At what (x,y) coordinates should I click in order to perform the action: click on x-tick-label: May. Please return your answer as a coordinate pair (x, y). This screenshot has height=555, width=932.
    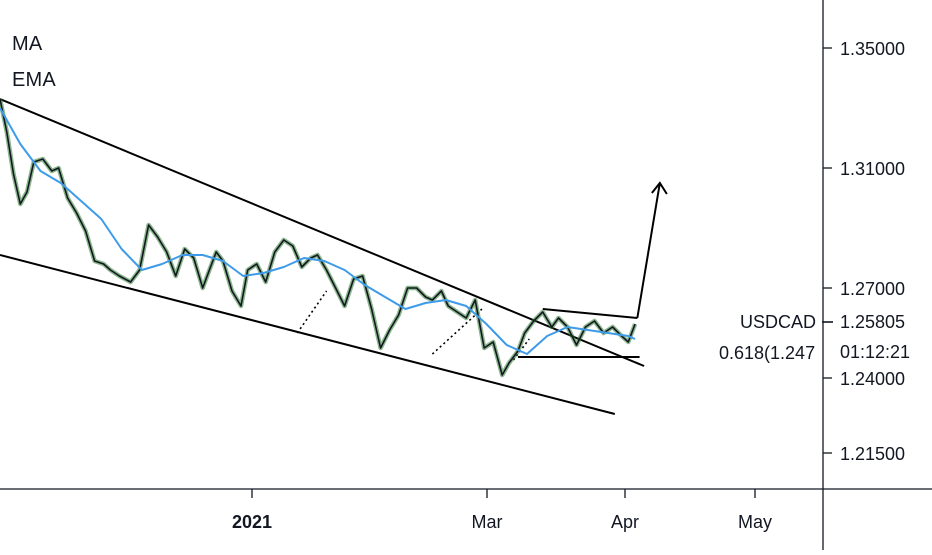
    Looking at the image, I should click on (755, 522).